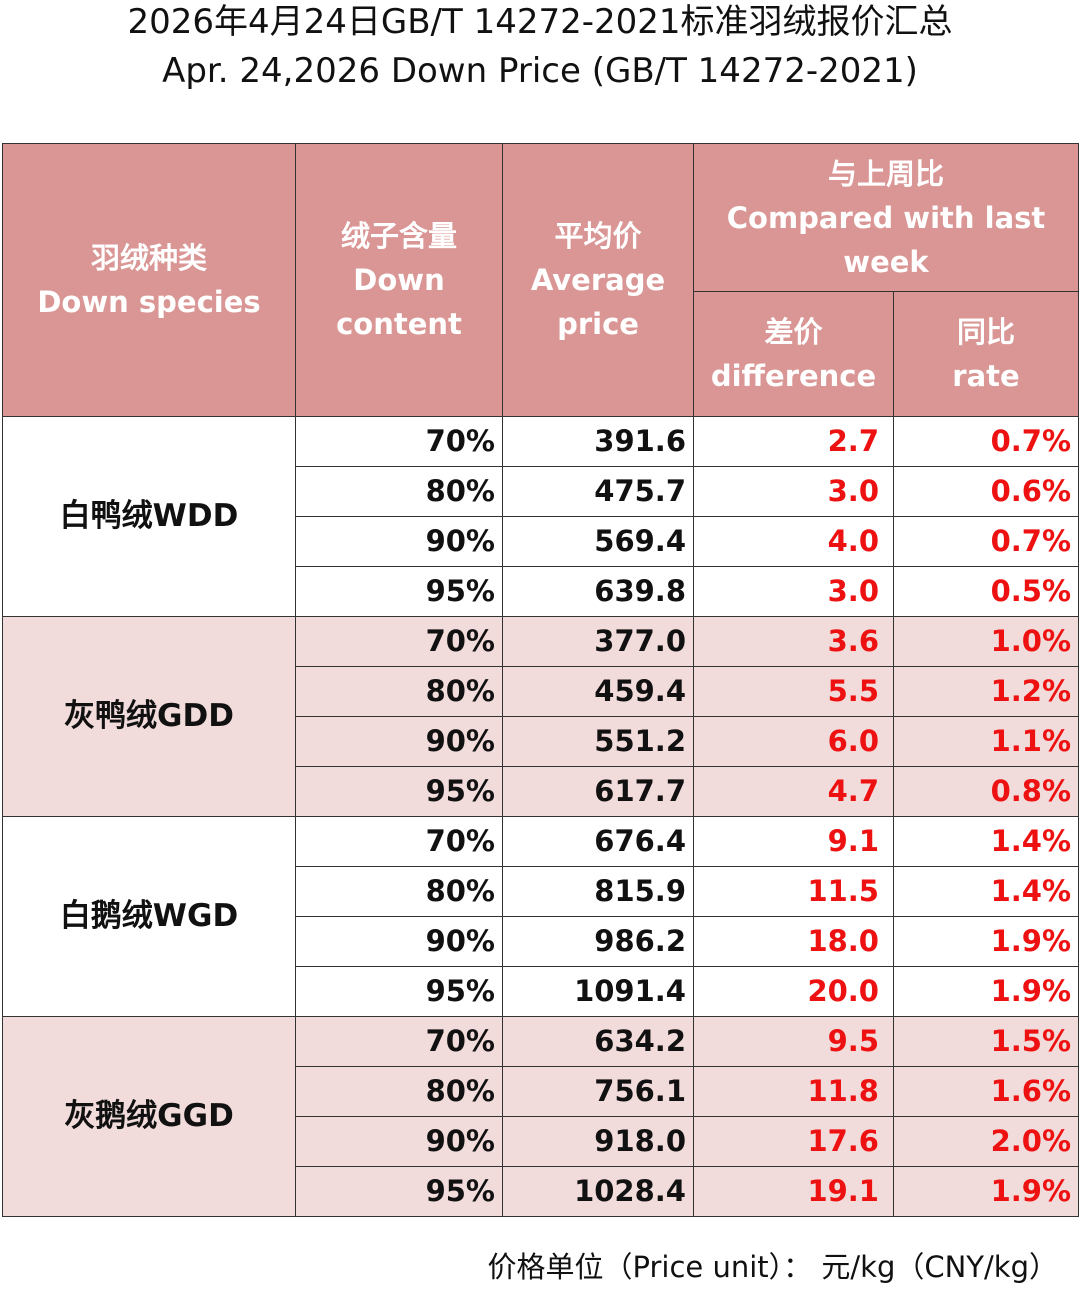 This screenshot has height=1290, width=1080. What do you see at coordinates (598, 1041) in the screenshot?
I see `price-cell: 634.2` at bounding box center [598, 1041].